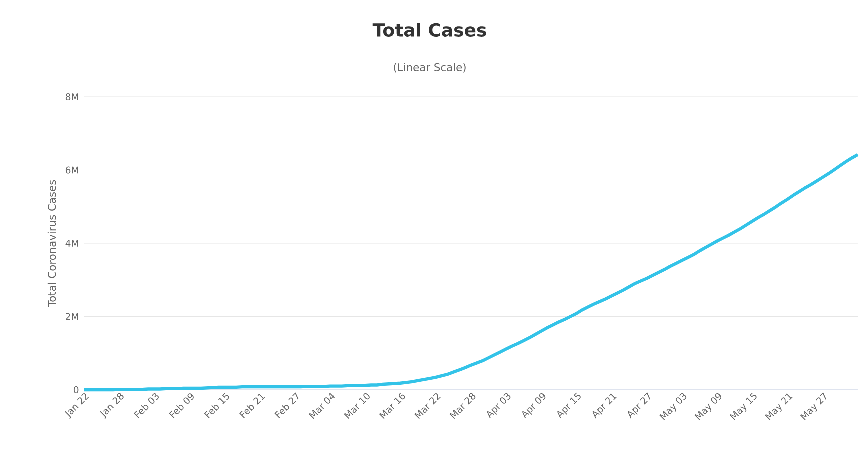  Describe the element at coordinates (430, 68) in the screenshot. I see `chart-subtitle: (Linear Scale)` at that location.